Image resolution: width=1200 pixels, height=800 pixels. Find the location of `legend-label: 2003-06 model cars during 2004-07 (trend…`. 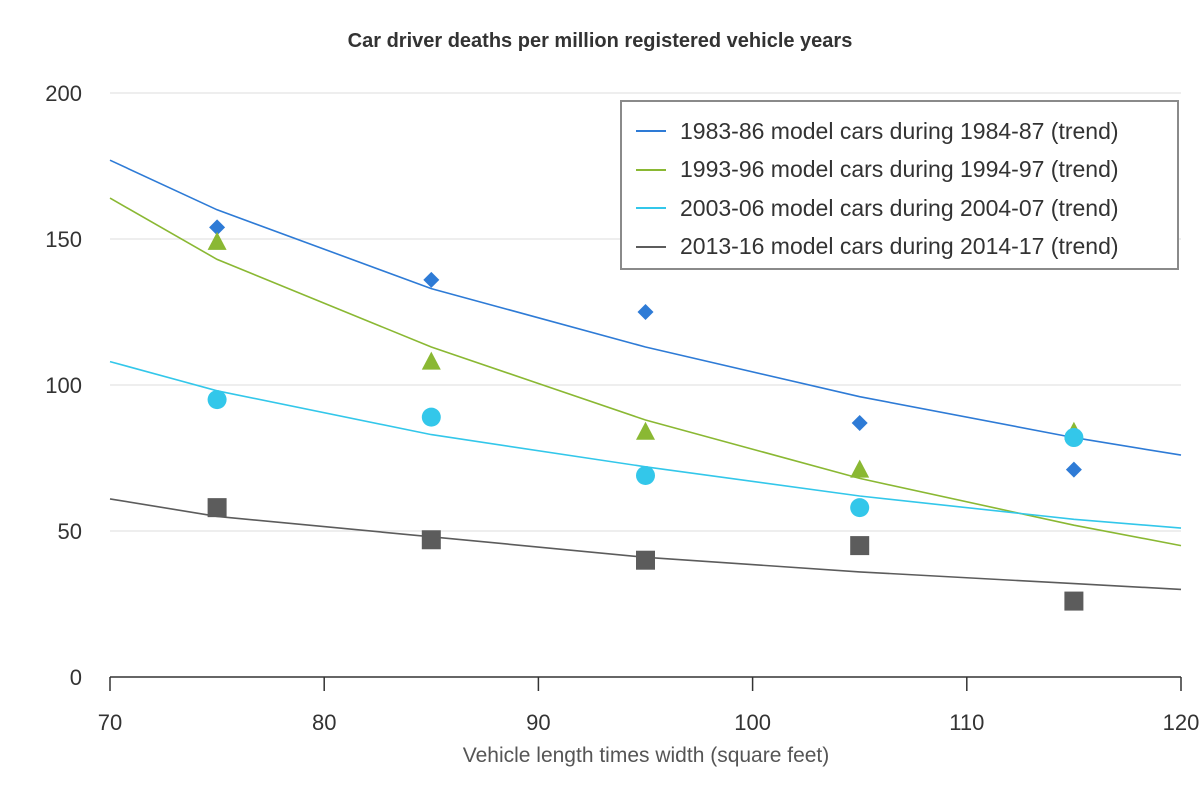

legend-label: 2003-06 model cars during 2004-07 (trend… is located at coordinates (899, 207).